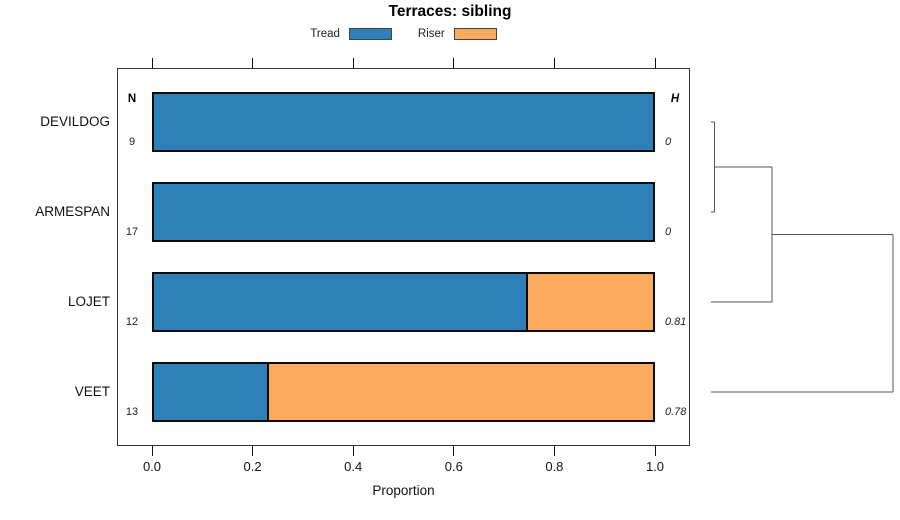 The width and height of the screenshot is (900, 520). What do you see at coordinates (132, 142) in the screenshot?
I see `n-value: 9` at bounding box center [132, 142].